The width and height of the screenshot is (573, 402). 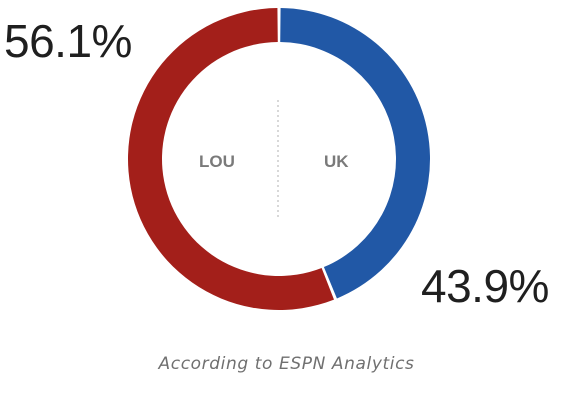 I want to click on lou-percentage-label: 56.1%, so click(x=68, y=41).